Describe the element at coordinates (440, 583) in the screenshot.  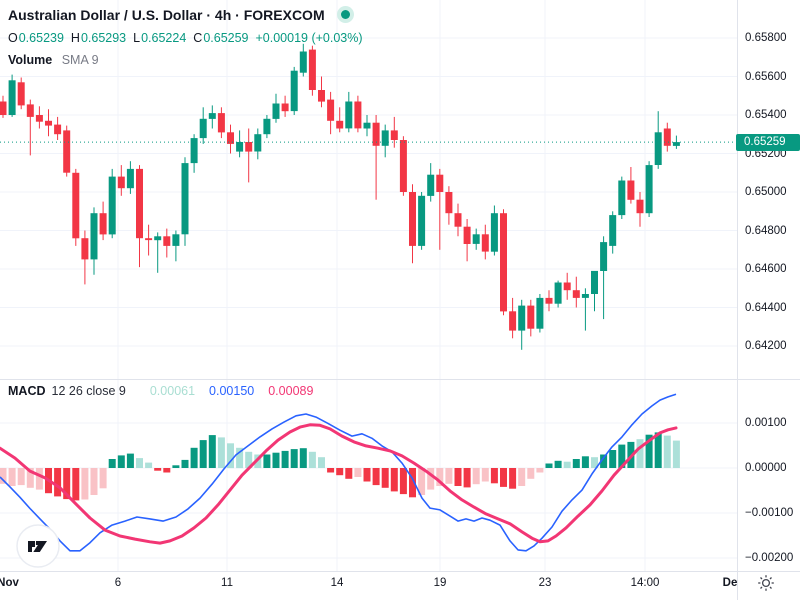
I see `time-tick-label: 19` at that location.